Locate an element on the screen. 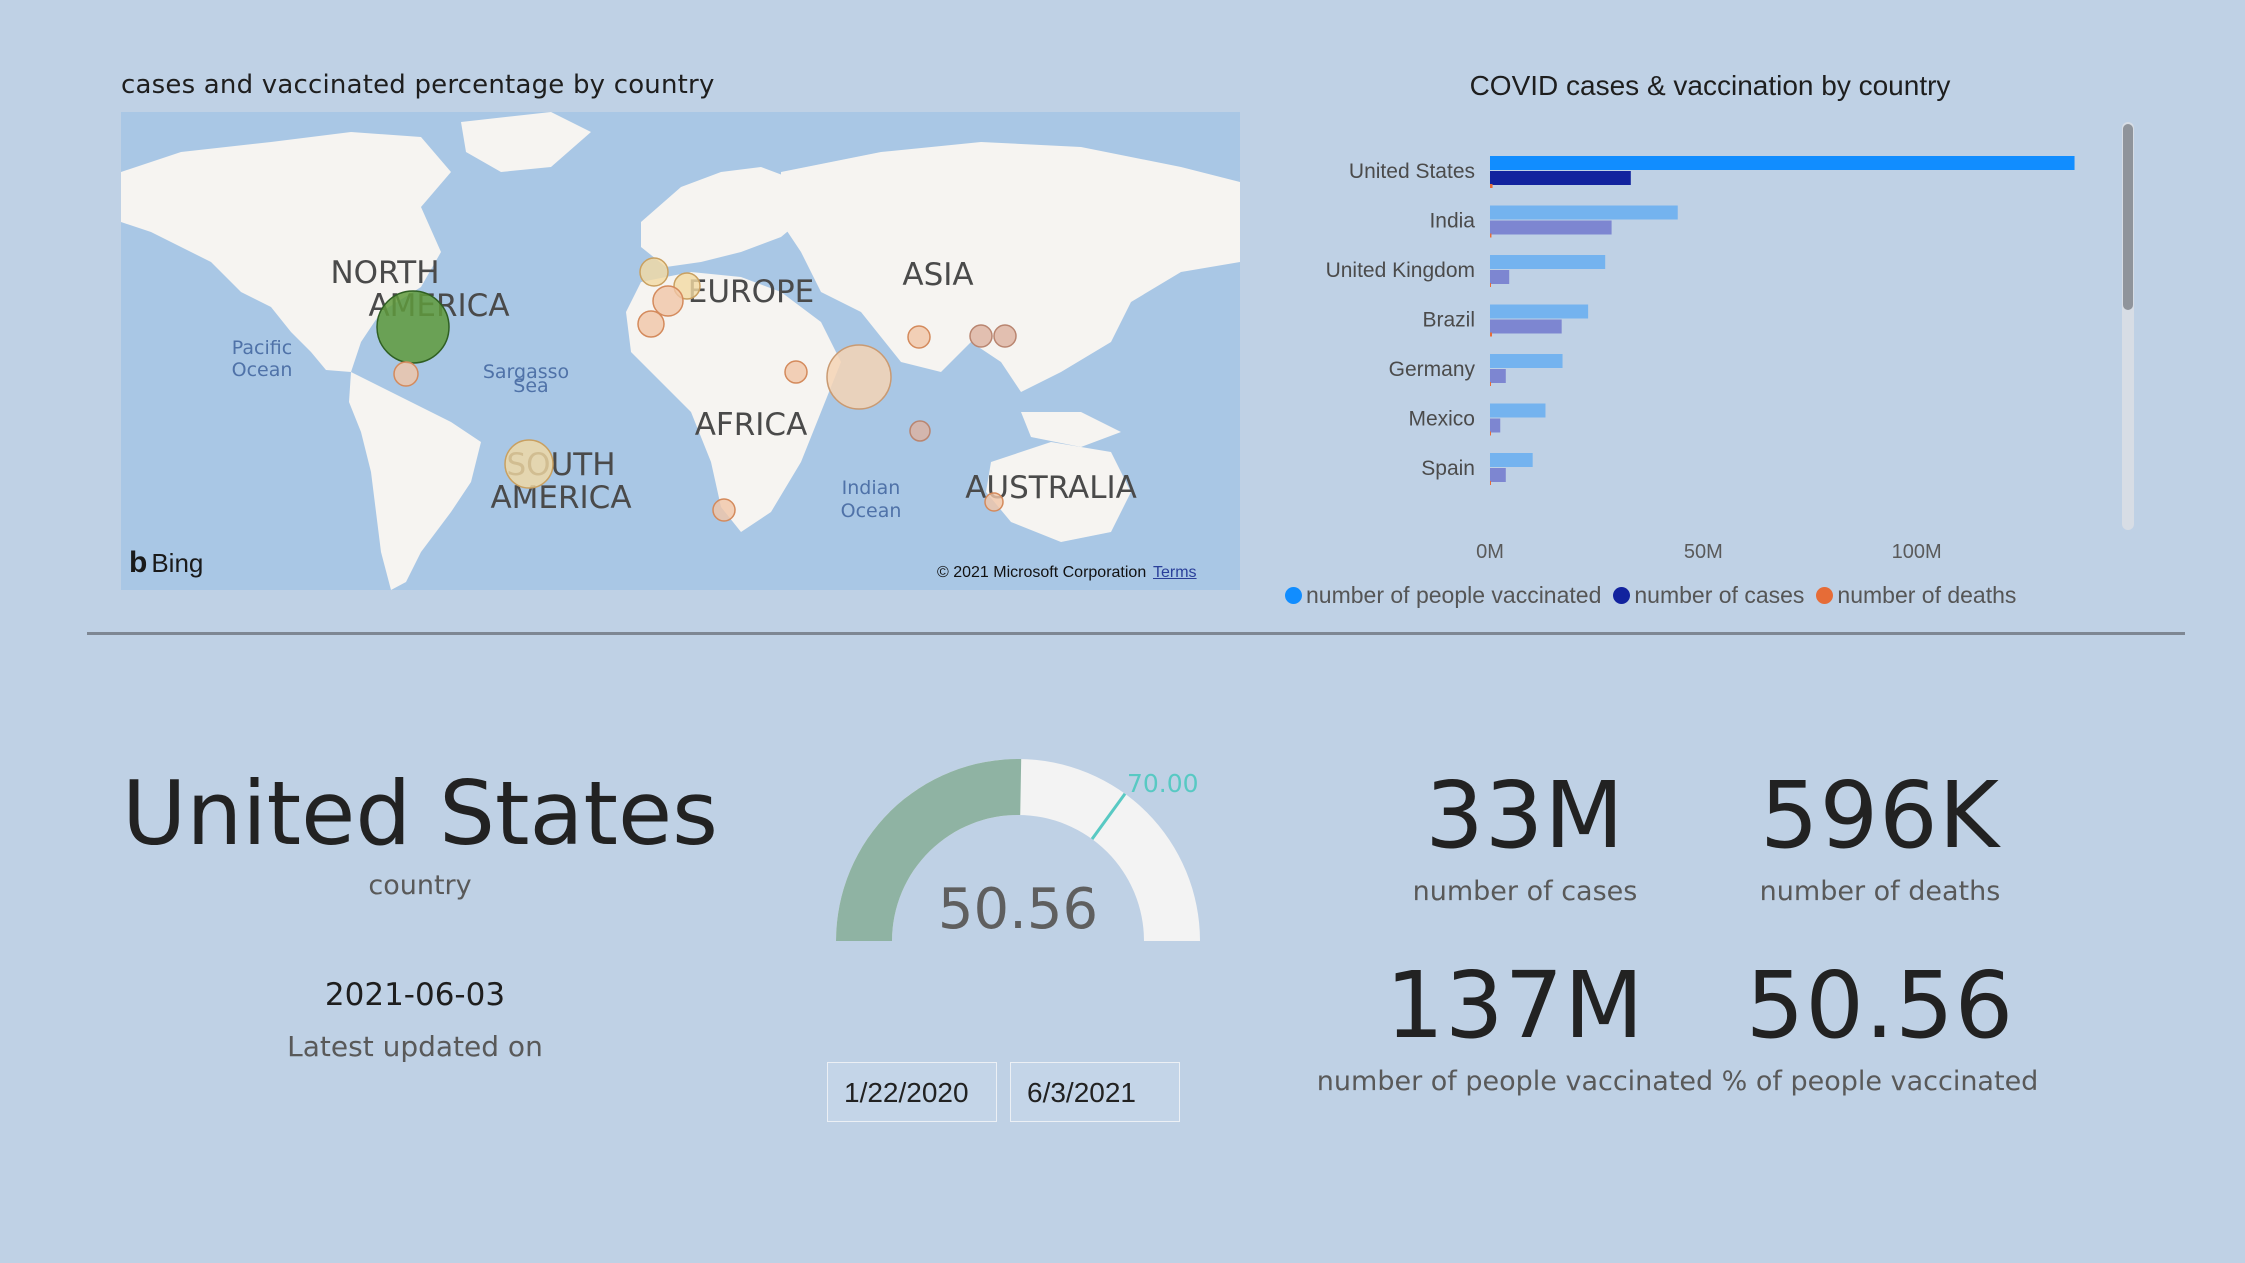 The image size is (2245, 1263). kpi-cases: 33M number of cases is located at coordinates (1525, 835).